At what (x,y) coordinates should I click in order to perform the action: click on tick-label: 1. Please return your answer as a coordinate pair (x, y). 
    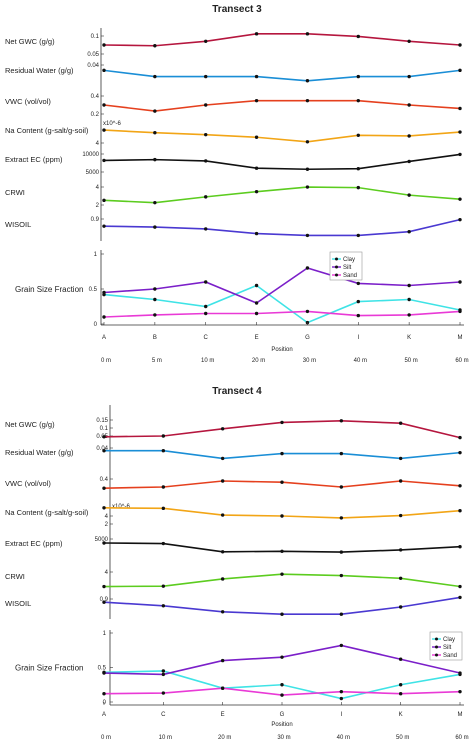
    Looking at the image, I should click on (105, 634).